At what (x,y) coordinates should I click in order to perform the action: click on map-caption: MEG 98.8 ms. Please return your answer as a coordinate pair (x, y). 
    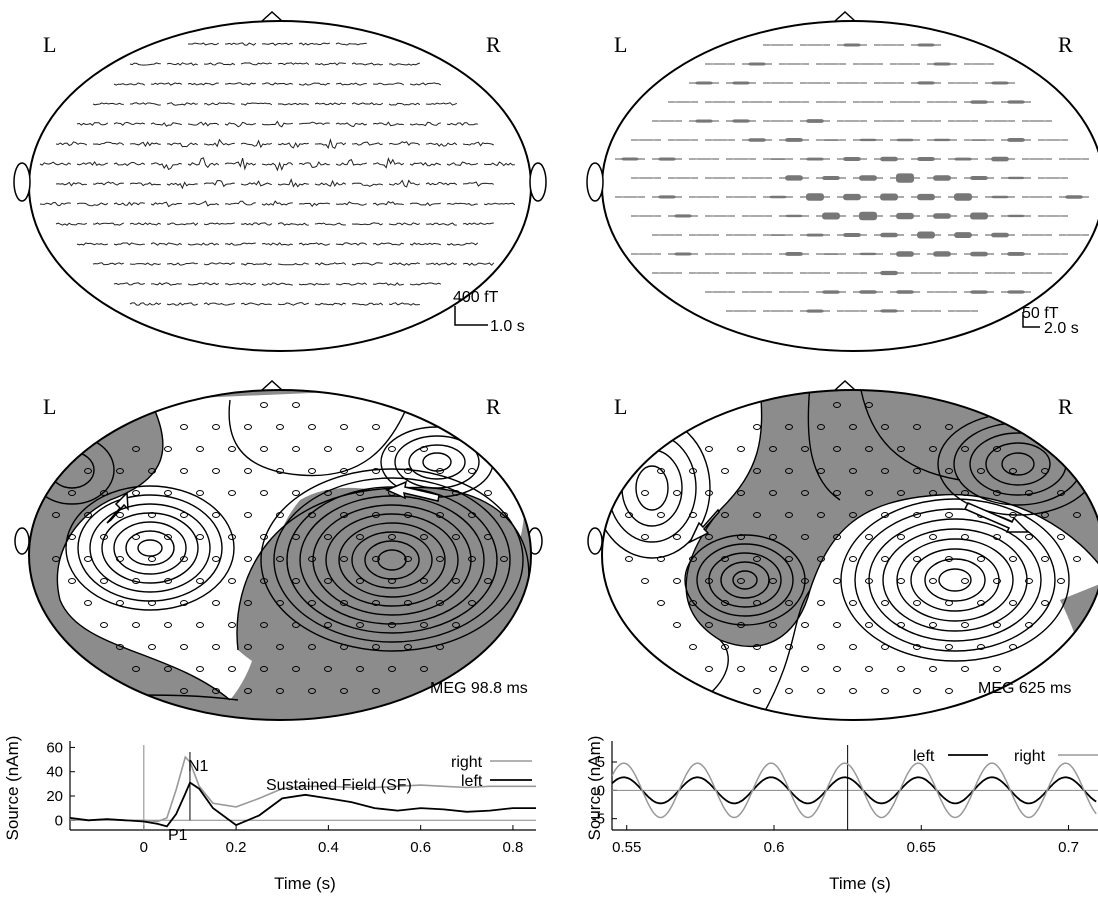
    Looking at the image, I should click on (479, 688).